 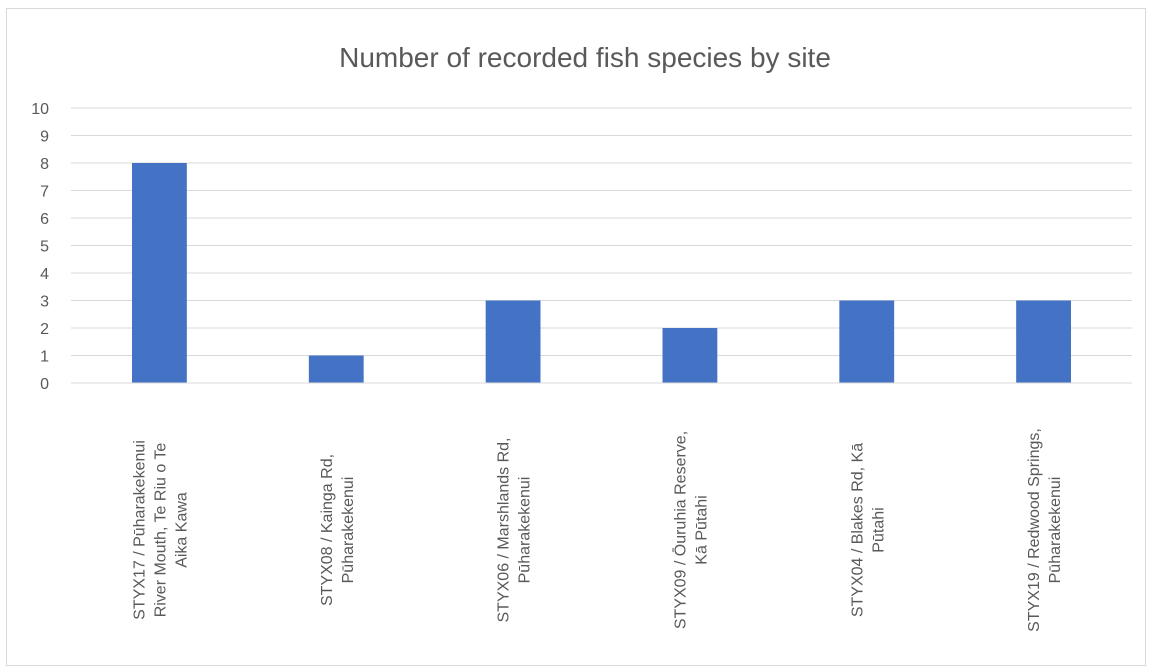 What do you see at coordinates (878, 529) in the screenshot?
I see `x-category-label-line: Pūtahi` at bounding box center [878, 529].